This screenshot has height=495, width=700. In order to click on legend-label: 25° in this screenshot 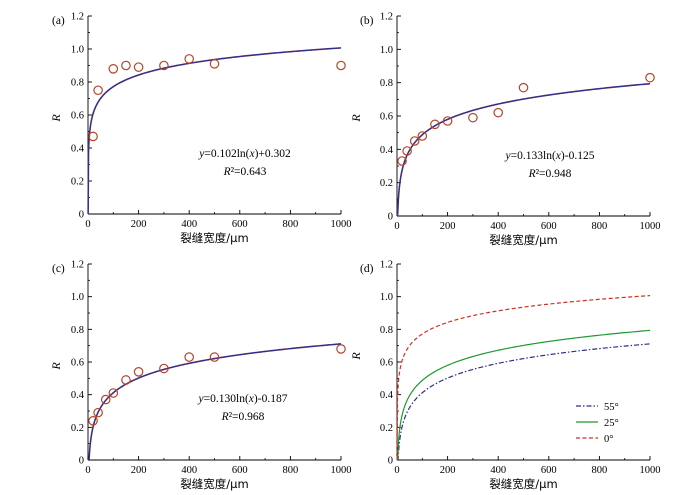, I will do `click(611, 423)`.